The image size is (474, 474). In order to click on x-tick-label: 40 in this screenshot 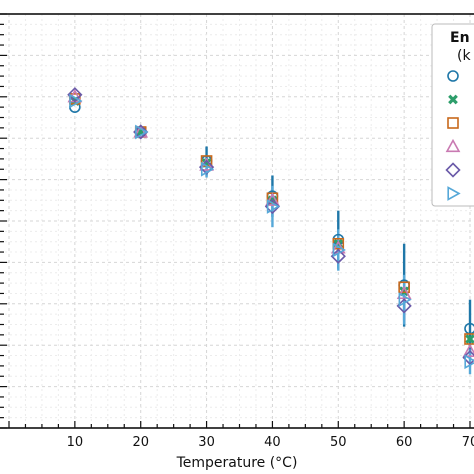, I will do `click(272, 442)`.